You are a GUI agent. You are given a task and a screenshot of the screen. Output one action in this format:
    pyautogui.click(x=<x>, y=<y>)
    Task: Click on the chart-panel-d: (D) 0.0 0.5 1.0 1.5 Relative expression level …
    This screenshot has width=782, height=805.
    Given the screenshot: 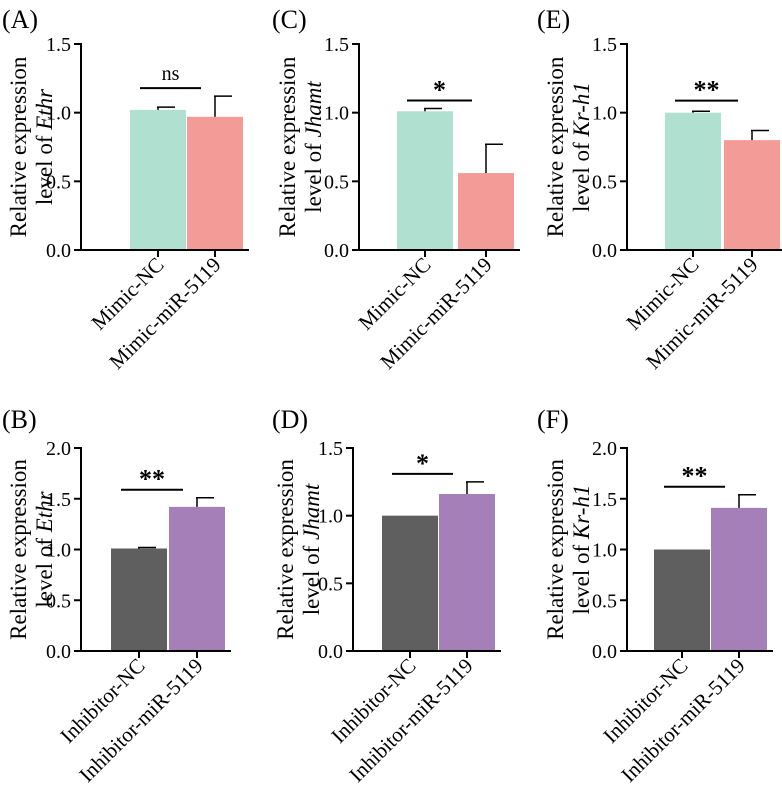 What is the action you would take?
    pyautogui.click(x=386, y=596)
    